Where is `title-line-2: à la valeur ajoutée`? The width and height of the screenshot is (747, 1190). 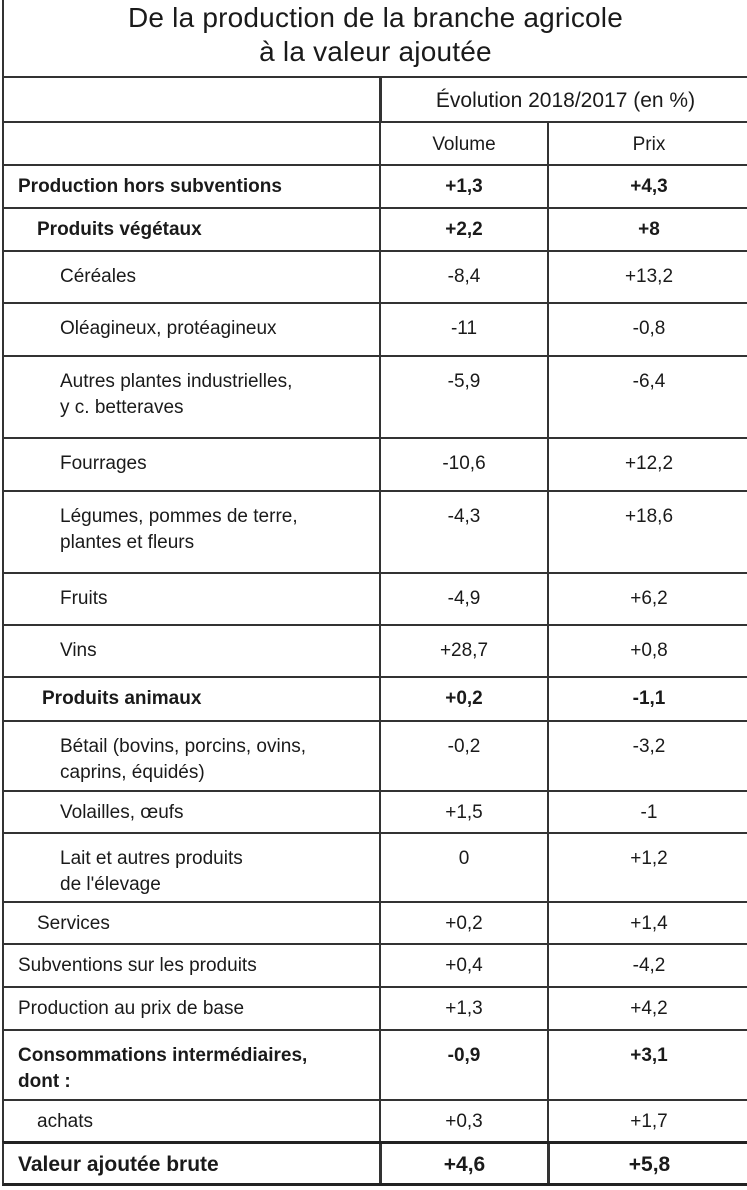
title-line-2: à la valeur ajoutée is located at coordinates (375, 51).